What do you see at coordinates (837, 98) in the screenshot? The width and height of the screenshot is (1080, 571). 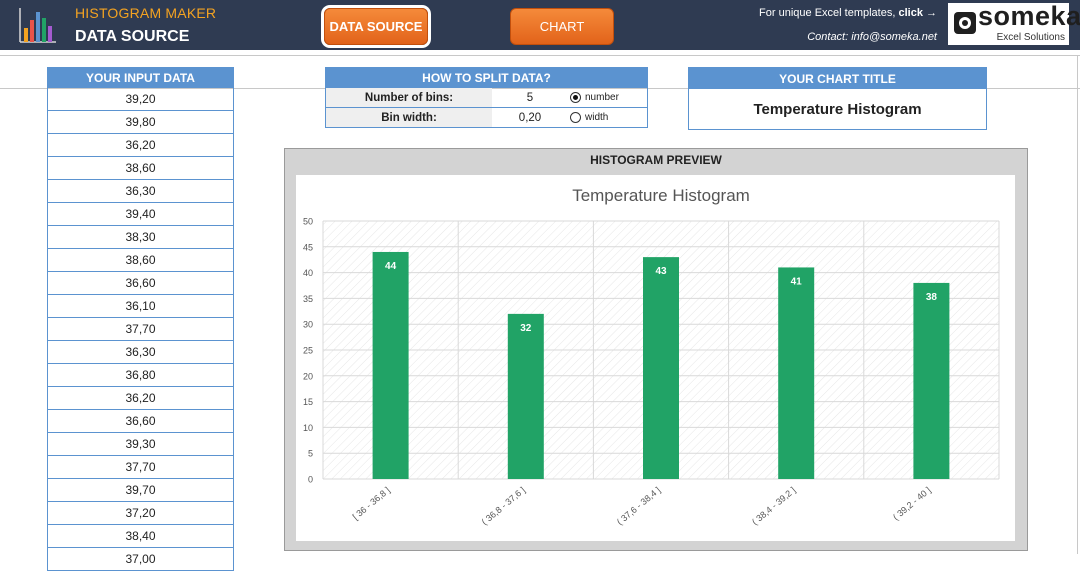 I see `chart-title-box: YOUR CHART TITLE Temperature Histogram` at bounding box center [837, 98].